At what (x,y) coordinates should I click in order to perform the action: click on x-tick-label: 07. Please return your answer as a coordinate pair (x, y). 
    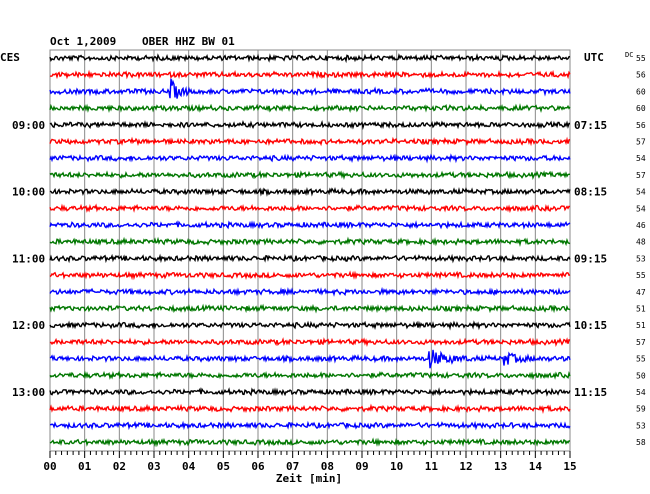
    Looking at the image, I should click on (292, 466).